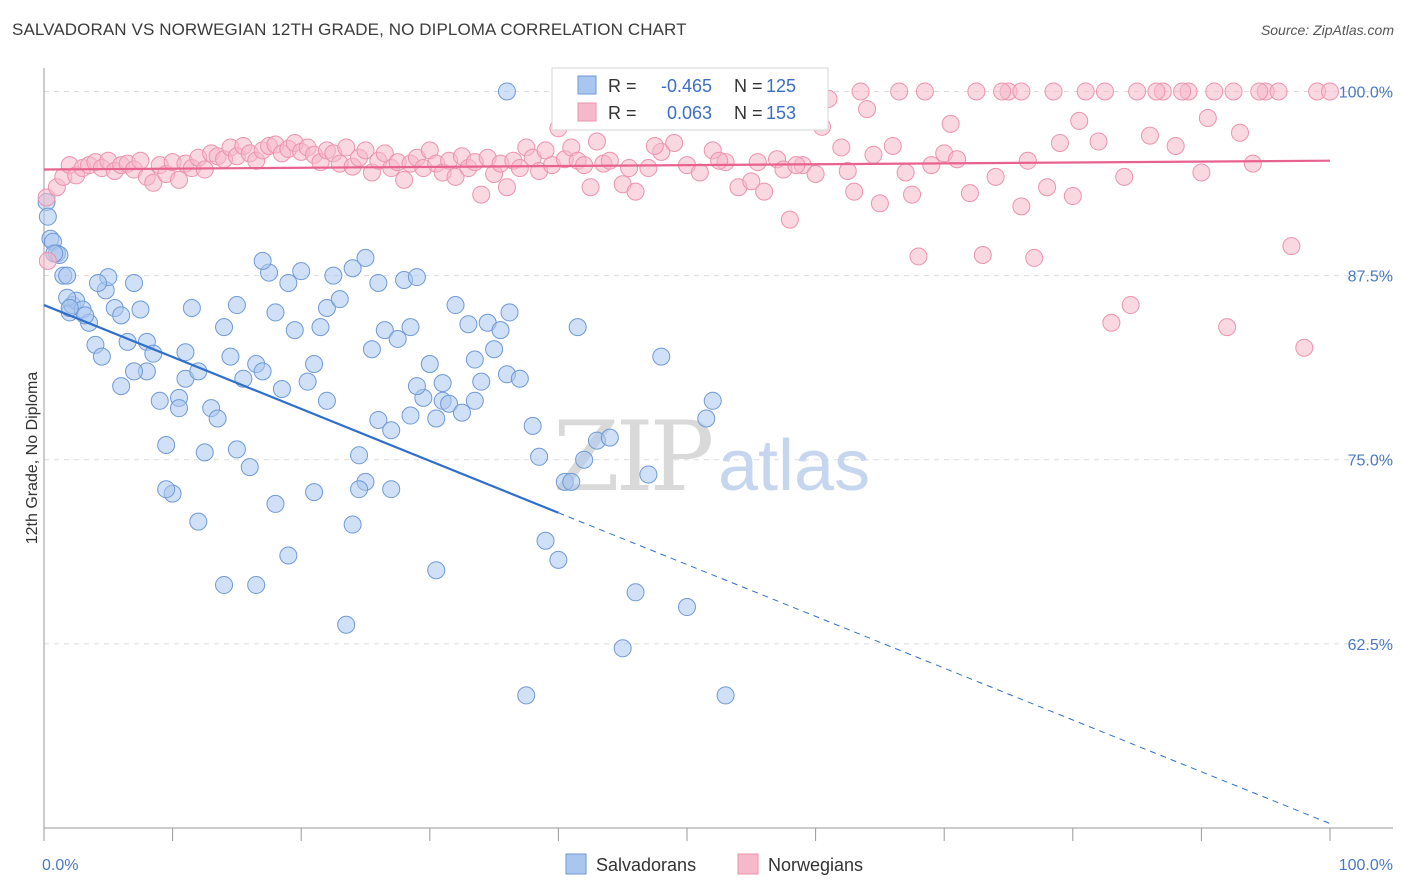 This screenshot has width=1406, height=892. I want to click on x-tick-label-right: 100.0%, so click(1366, 865).